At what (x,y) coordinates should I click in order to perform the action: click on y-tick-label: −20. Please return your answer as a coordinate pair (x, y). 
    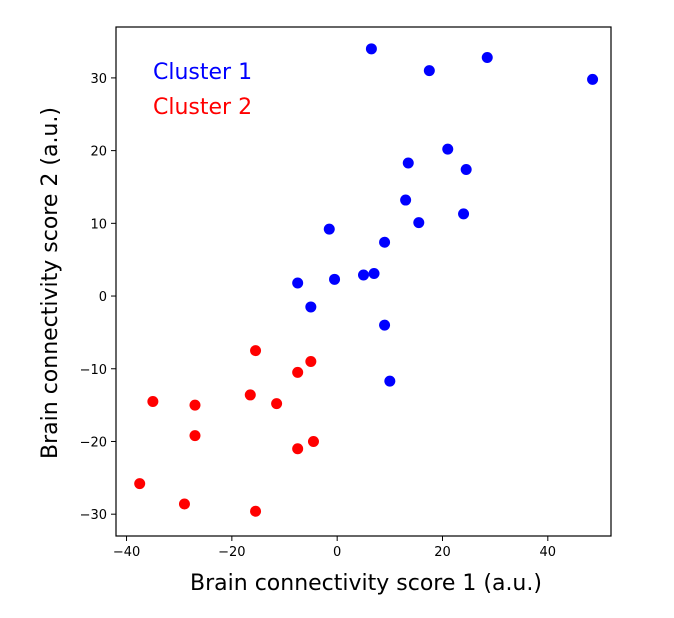
    Looking at the image, I should click on (93, 442).